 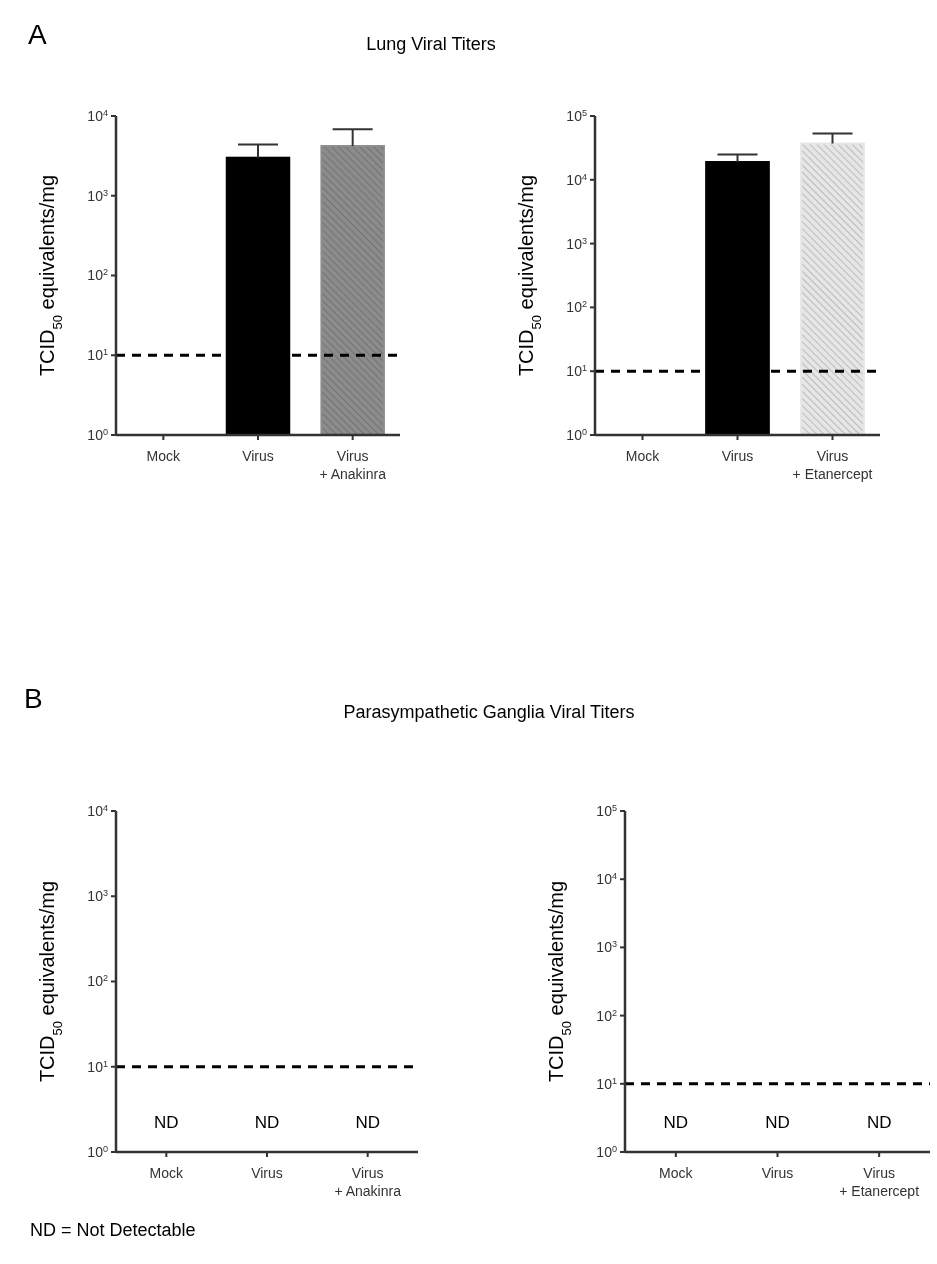 What do you see at coordinates (489, 712) in the screenshot?
I see `text: Parasympathetic Ganglia Viral Titers` at bounding box center [489, 712].